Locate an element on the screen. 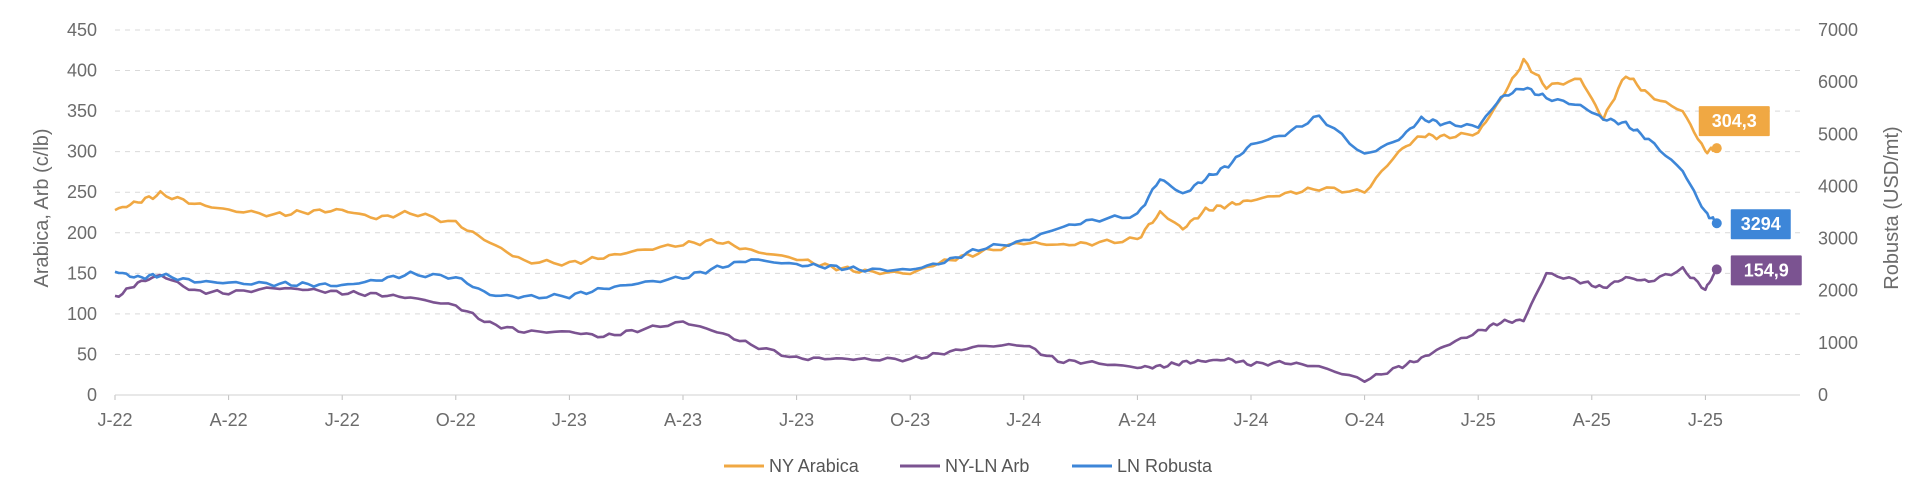 This screenshot has width=1920, height=492. x-tick-label: A-23 is located at coordinates (683, 420).